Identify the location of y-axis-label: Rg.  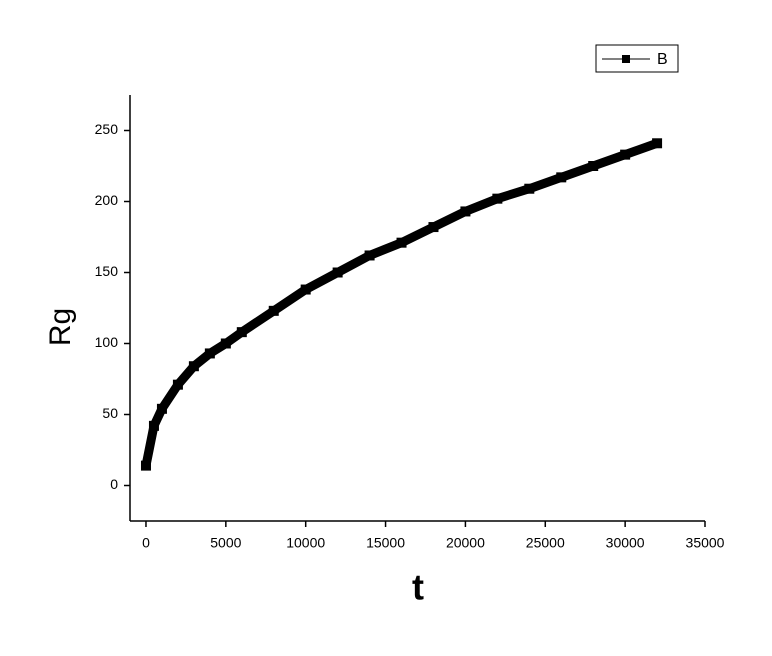
(60, 327).